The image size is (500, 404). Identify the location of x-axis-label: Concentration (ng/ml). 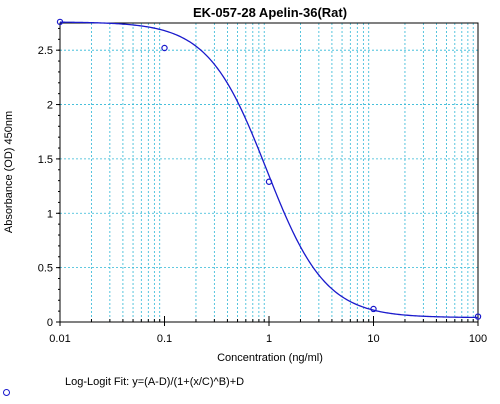
(270, 358).